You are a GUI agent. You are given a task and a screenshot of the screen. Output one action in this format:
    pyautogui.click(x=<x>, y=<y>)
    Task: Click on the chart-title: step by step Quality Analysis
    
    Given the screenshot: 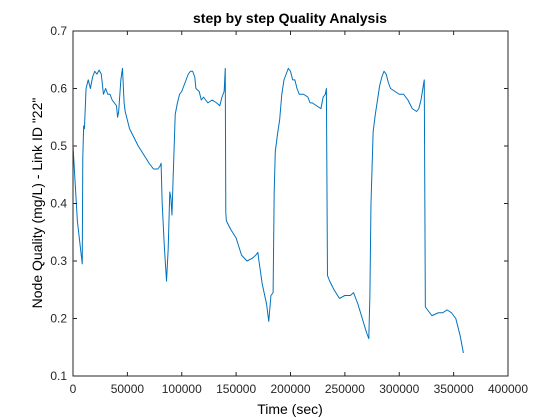 What is the action you would take?
    pyautogui.click(x=290, y=18)
    